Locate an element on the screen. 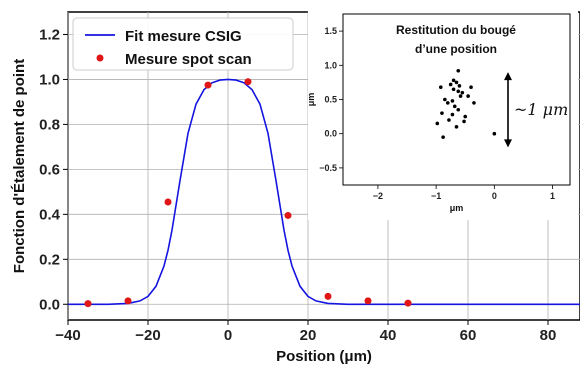 The width and height of the screenshot is (580, 365). x-tick-label: −40 is located at coordinates (67, 335).